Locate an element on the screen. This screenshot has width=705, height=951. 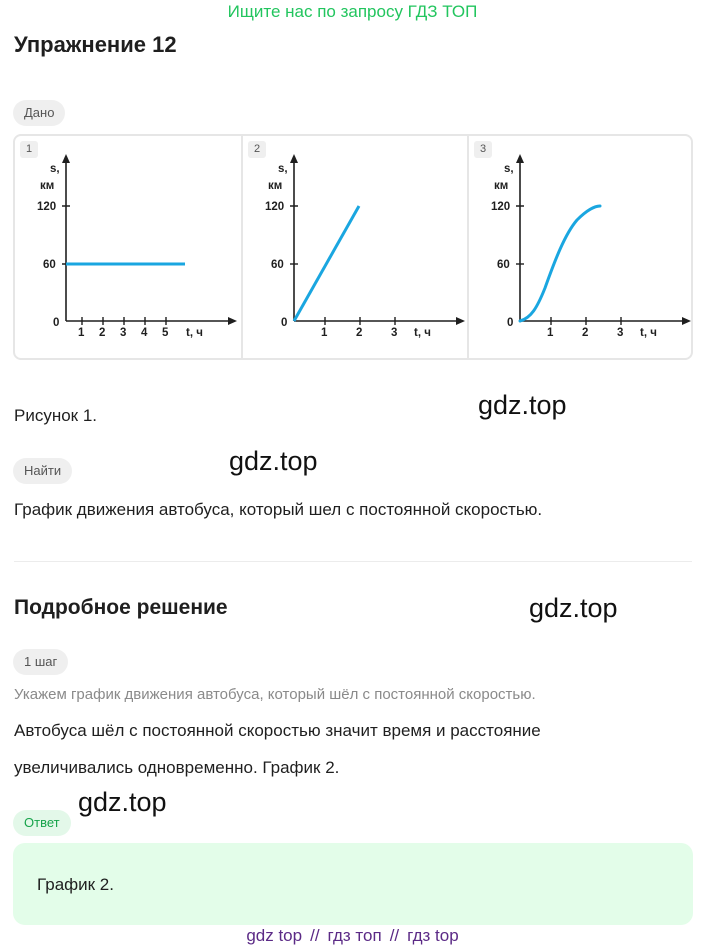
footer-links: gdz top // гдз топ // гдз top is located at coordinates (352, 936).